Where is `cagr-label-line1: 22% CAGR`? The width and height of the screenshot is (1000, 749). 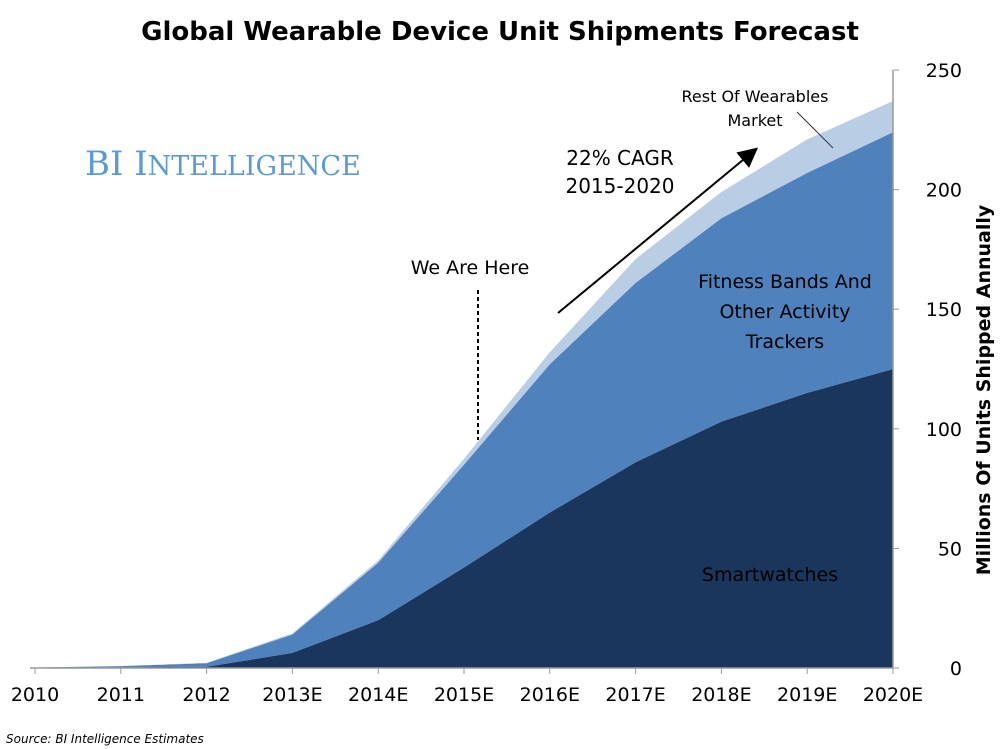 cagr-label-line1: 22% CAGR is located at coordinates (620, 158).